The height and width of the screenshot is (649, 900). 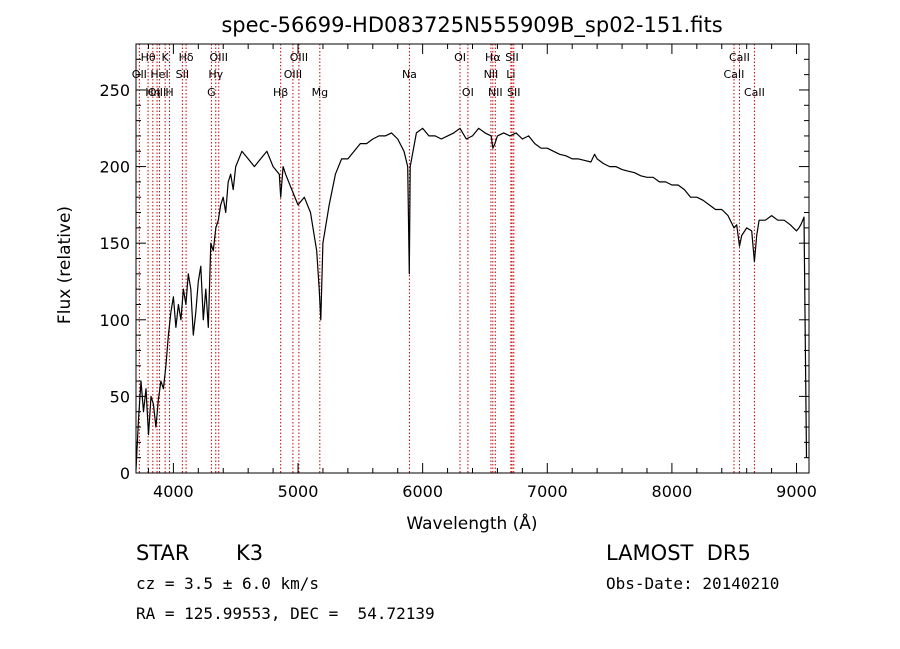 What do you see at coordinates (125, 473) in the screenshot?
I see `y-tick-label: 0` at bounding box center [125, 473].